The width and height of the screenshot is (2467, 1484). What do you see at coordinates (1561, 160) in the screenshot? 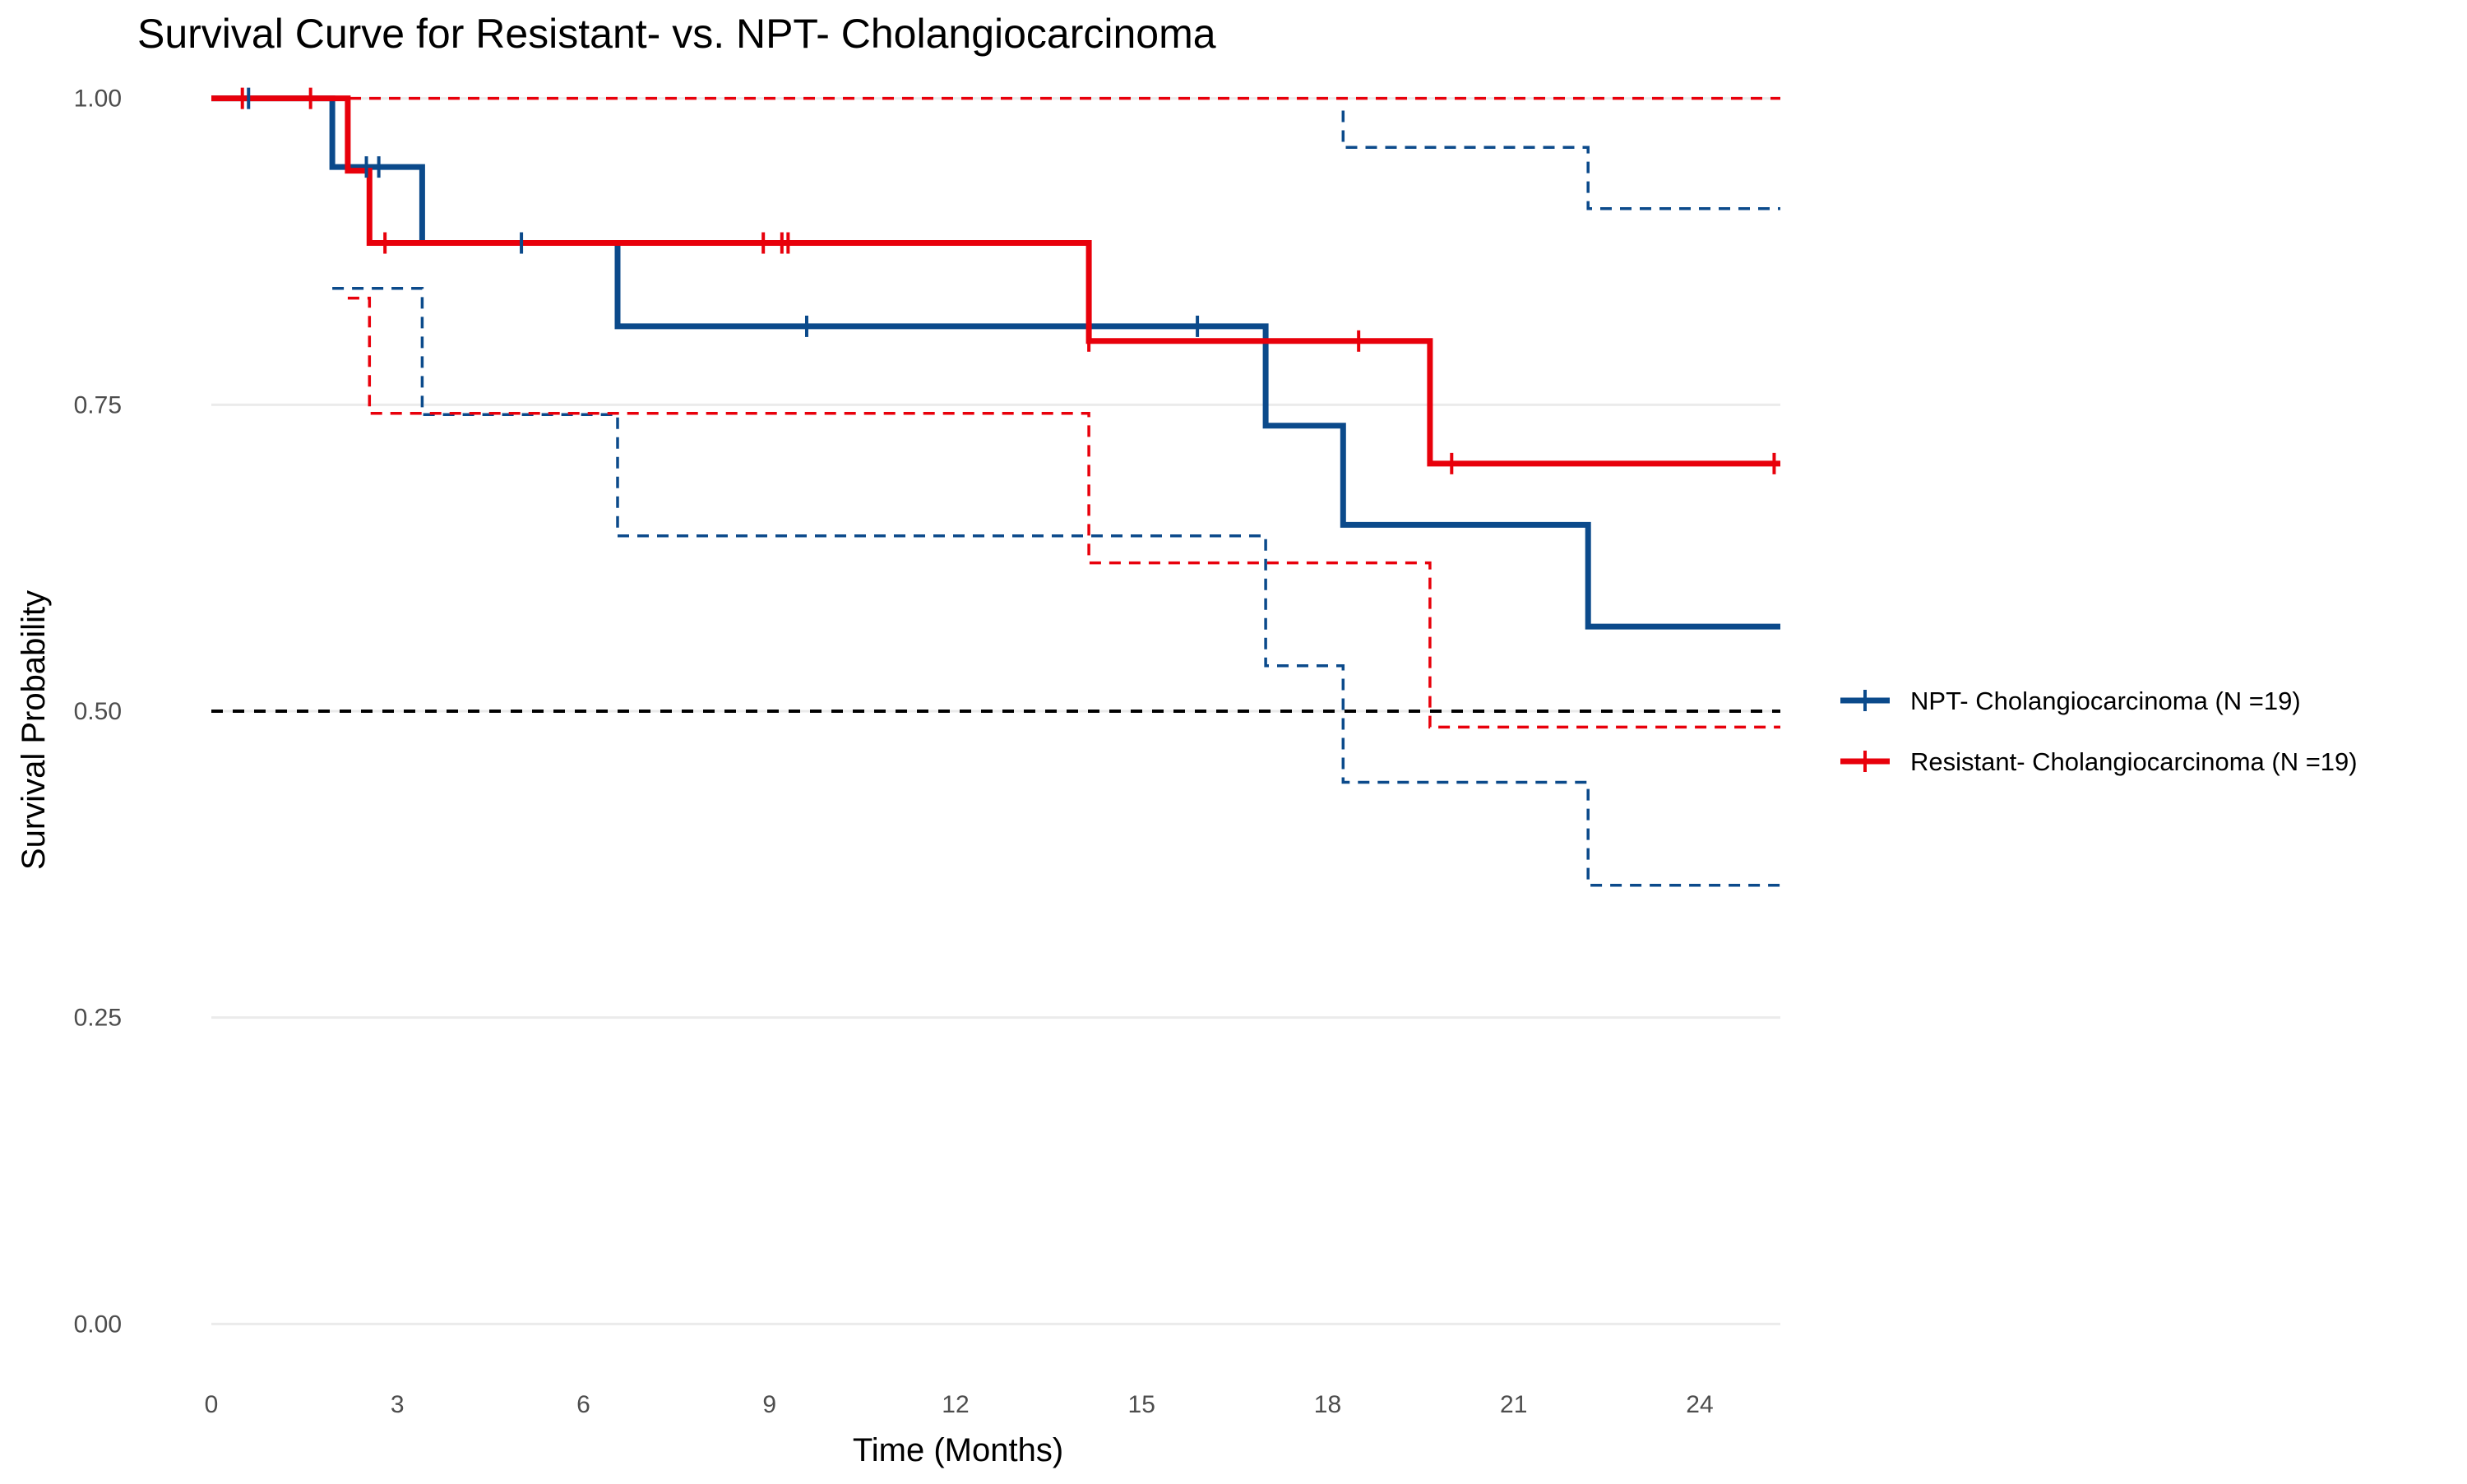
I see `npt-ci-upper-line` at bounding box center [1561, 160].